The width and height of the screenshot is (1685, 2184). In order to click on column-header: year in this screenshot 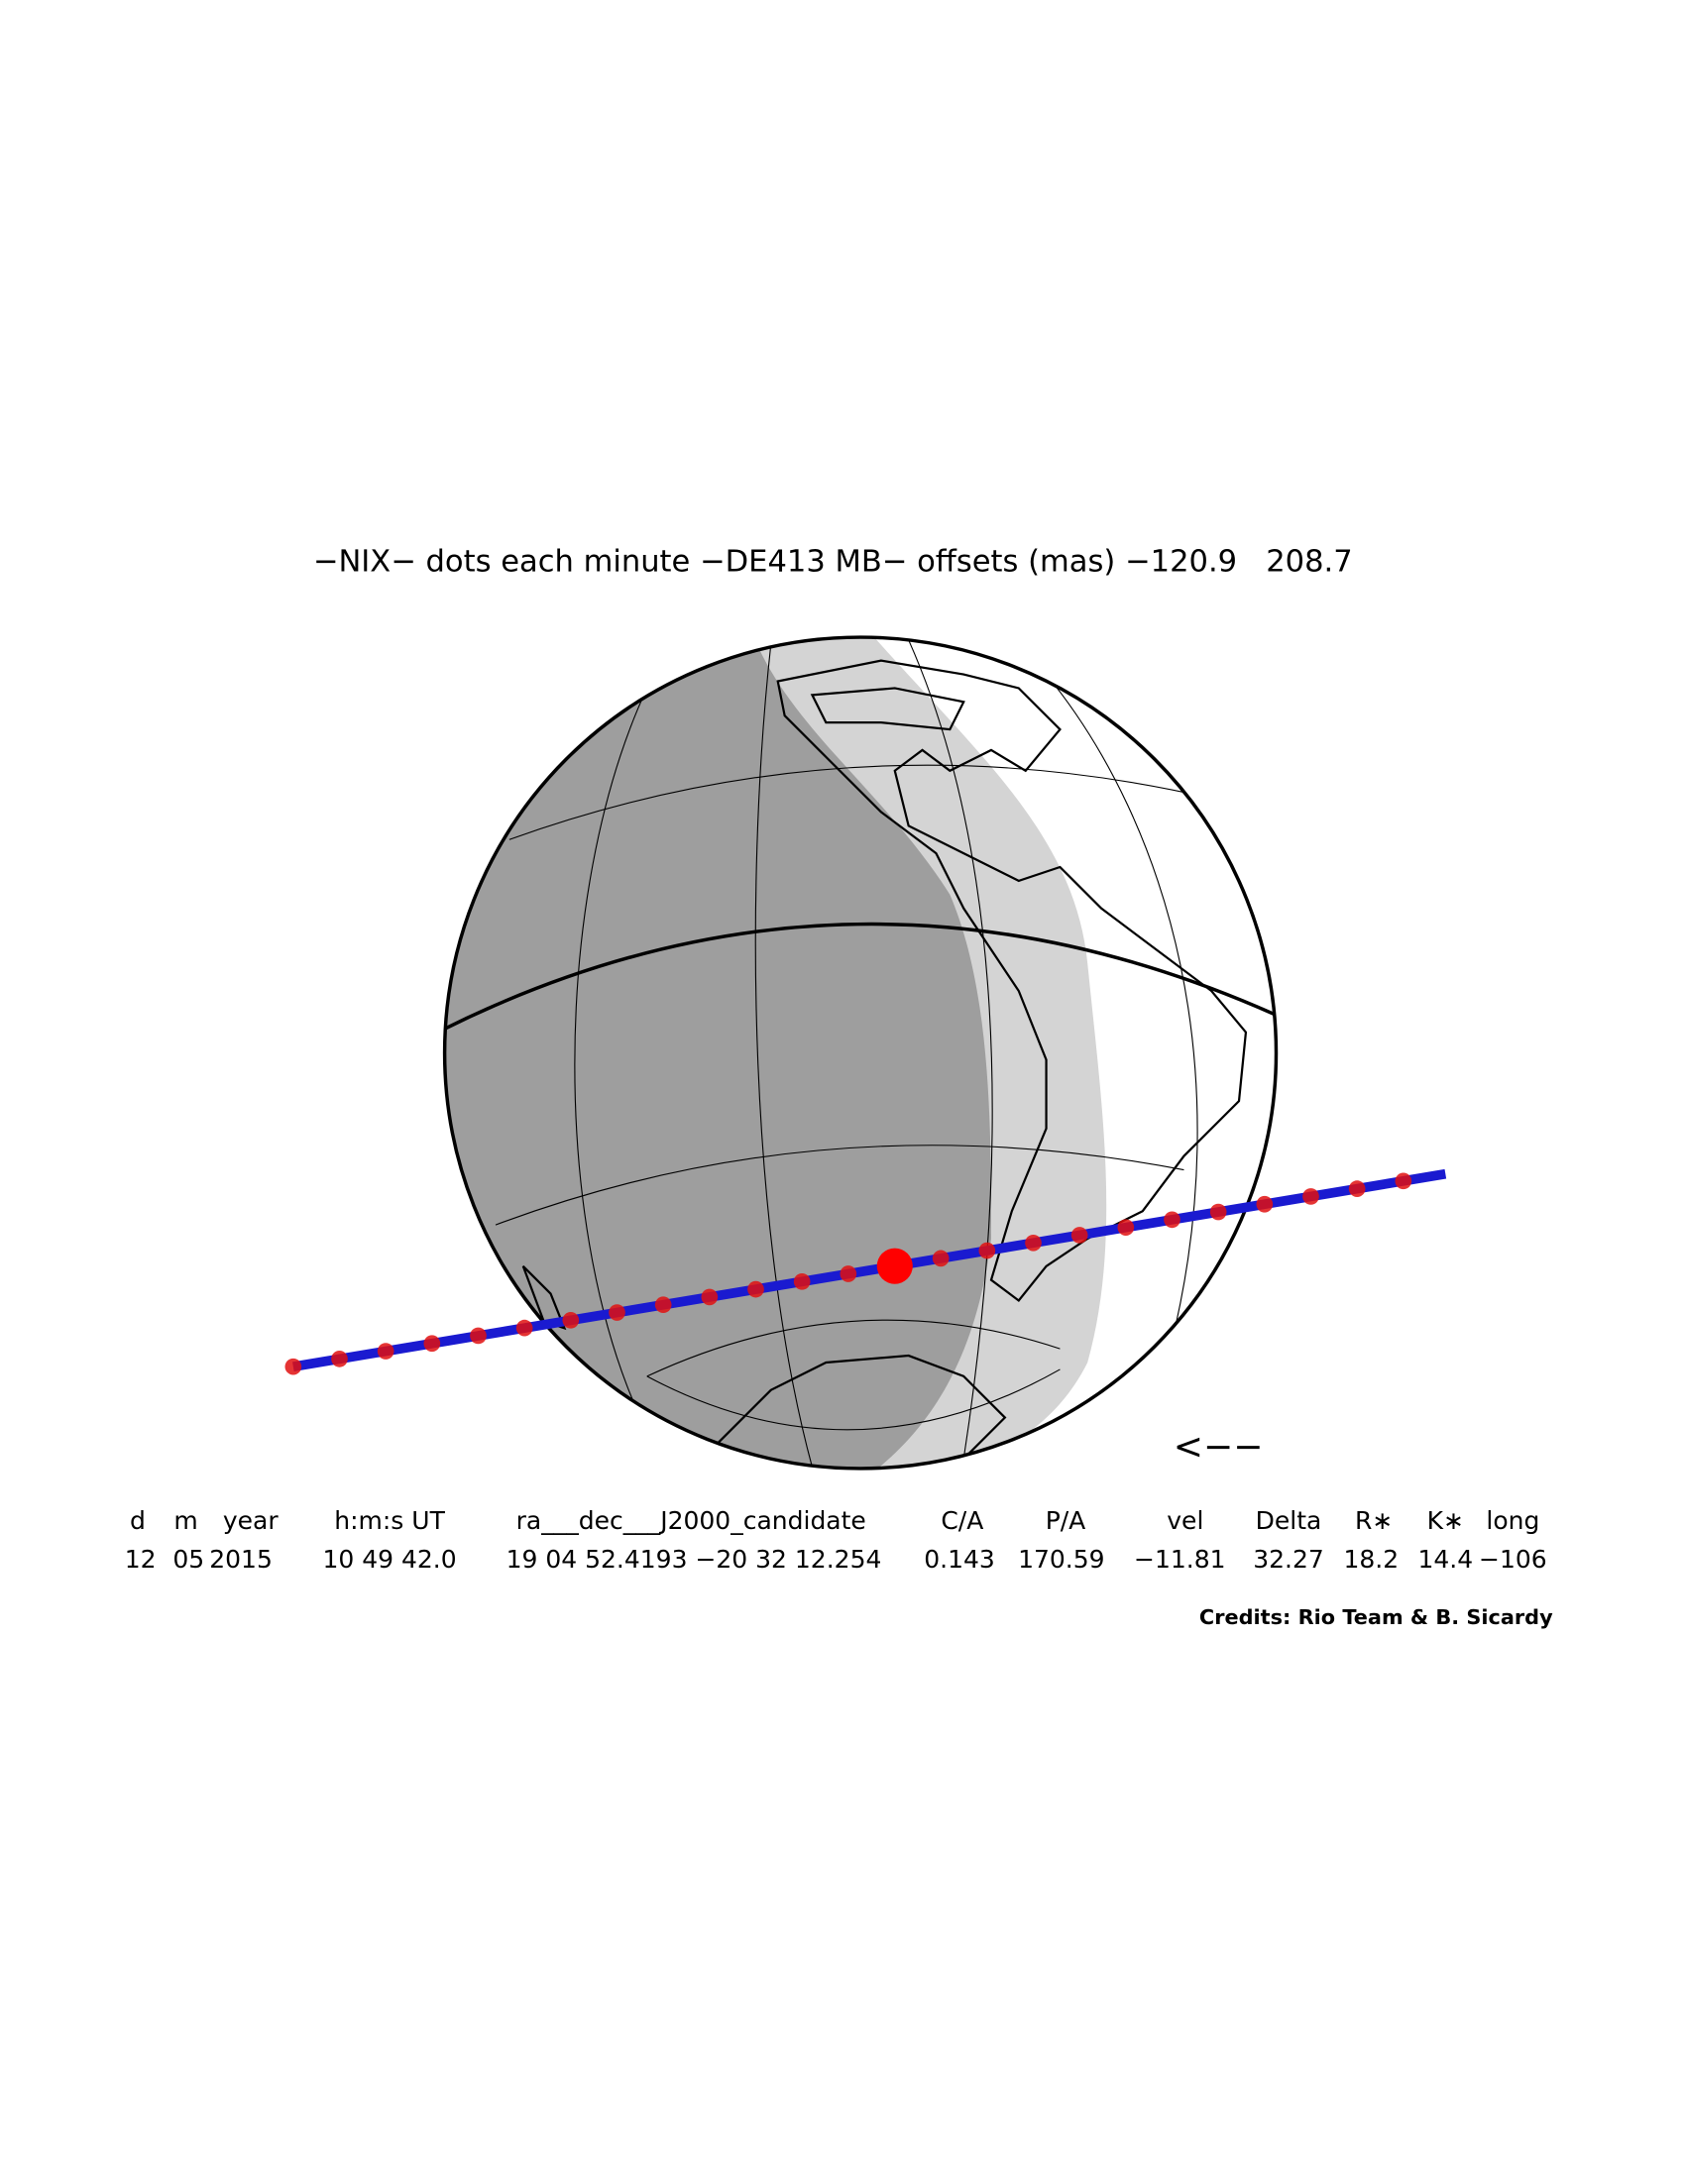, I will do `click(251, 1520)`.